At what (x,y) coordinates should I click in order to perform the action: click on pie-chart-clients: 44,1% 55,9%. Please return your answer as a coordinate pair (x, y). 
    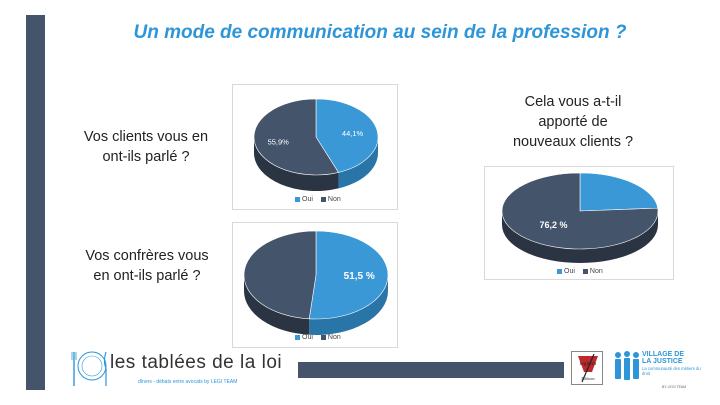
    Looking at the image, I should click on (316, 144).